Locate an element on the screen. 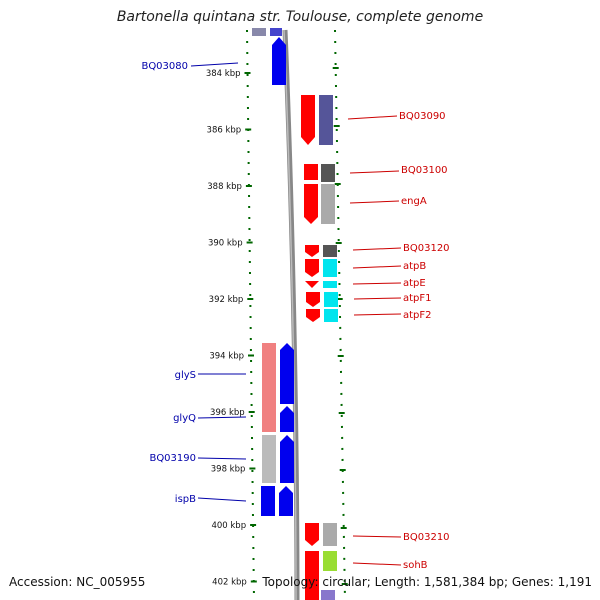  label-enga: engA is located at coordinates (414, 201).